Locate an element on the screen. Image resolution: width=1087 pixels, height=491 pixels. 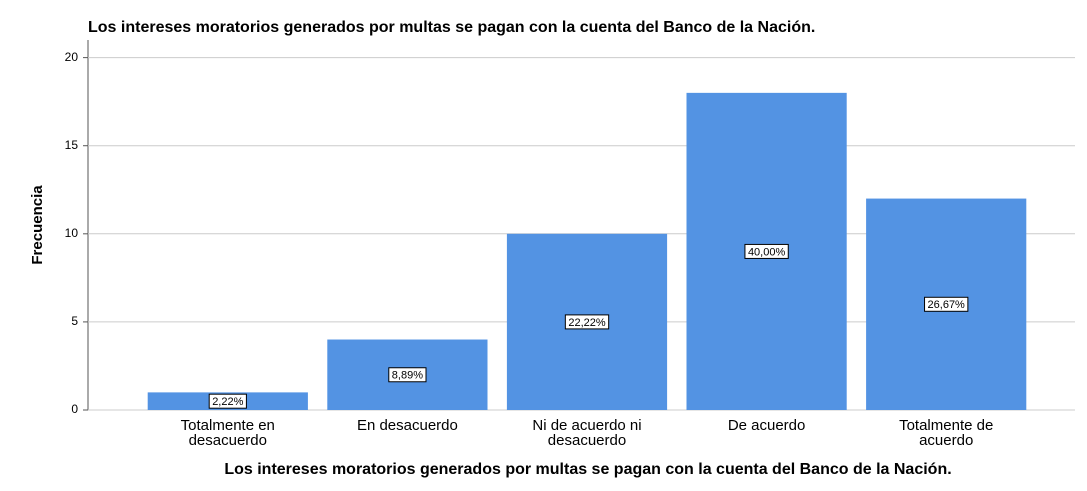
y-tick-label: 20 is located at coordinates (72, 57).